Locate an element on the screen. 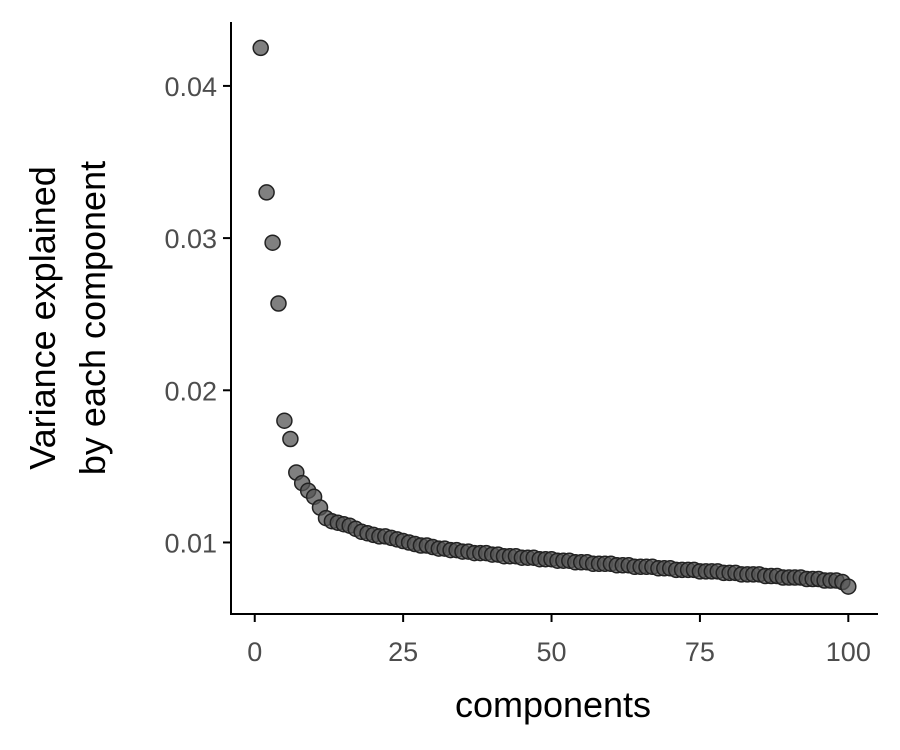 The width and height of the screenshot is (900, 750). y-axis-title-line-2: by each component is located at coordinates (92, 318).